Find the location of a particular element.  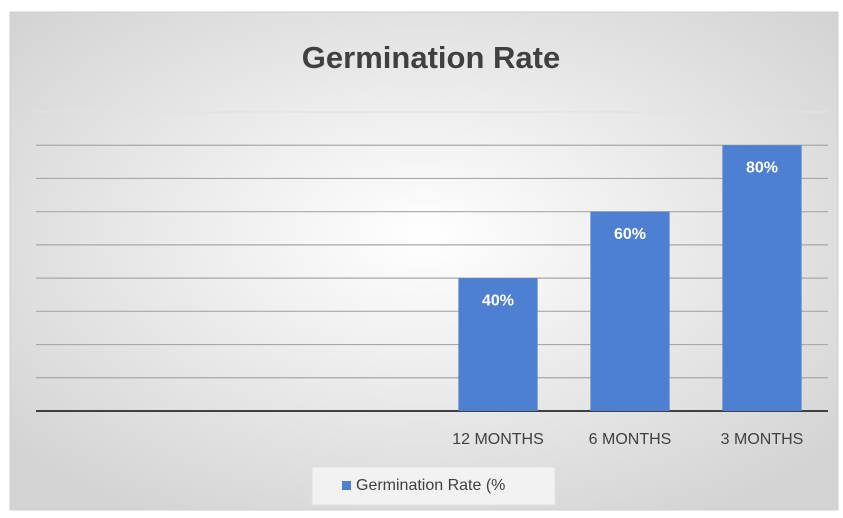

data-label: 80% is located at coordinates (762, 167).